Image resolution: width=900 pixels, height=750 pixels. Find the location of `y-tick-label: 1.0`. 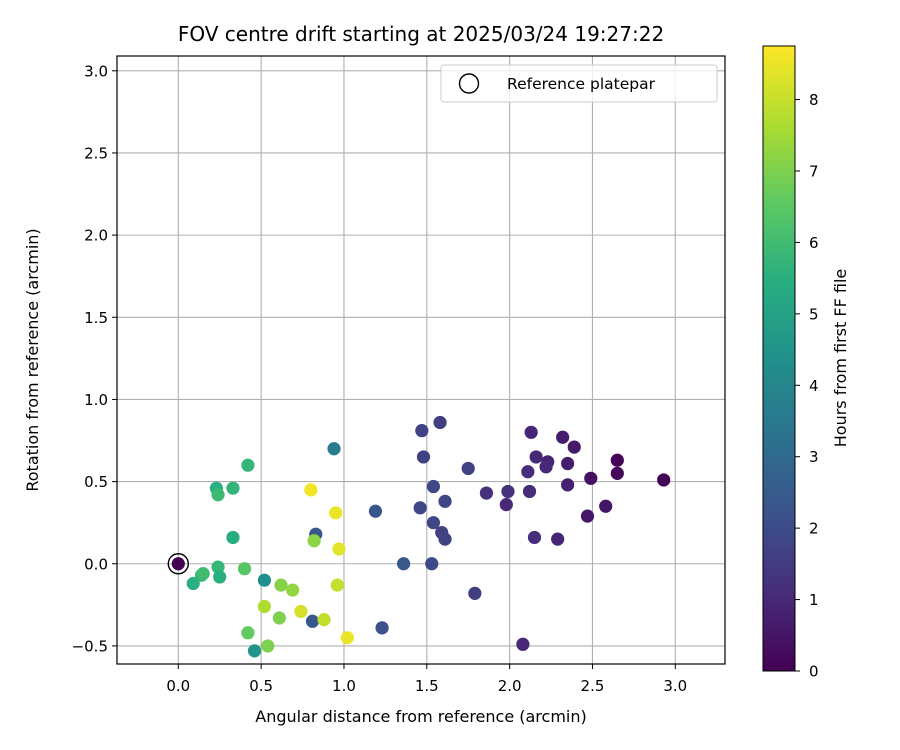

y-tick-label: 1.0 is located at coordinates (96, 400).